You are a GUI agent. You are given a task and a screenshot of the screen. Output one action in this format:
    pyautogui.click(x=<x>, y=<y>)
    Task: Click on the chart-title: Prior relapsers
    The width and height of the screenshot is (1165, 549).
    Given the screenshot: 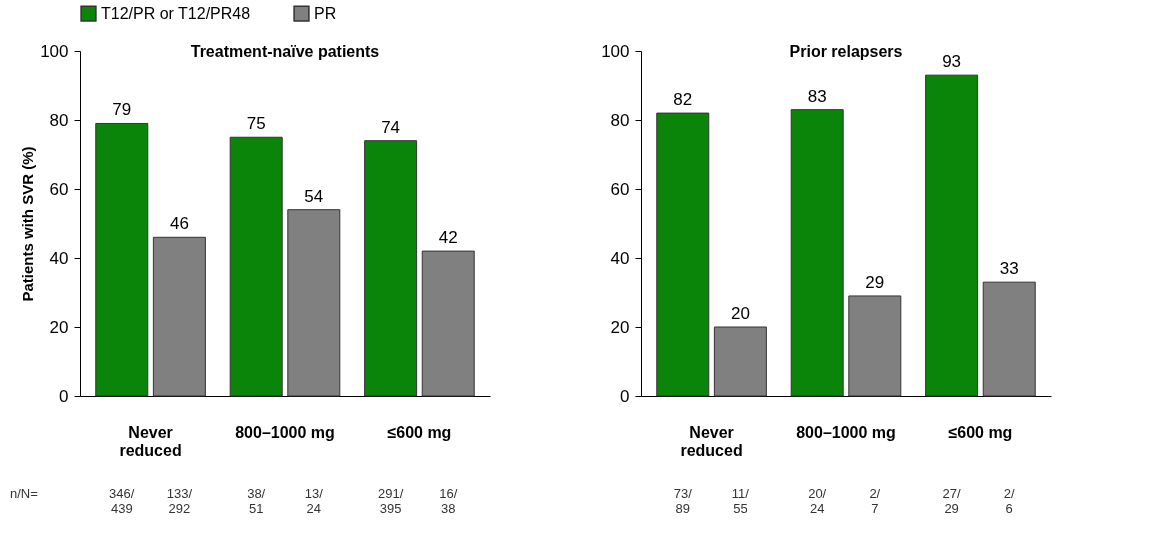 What is the action you would take?
    pyautogui.click(x=846, y=51)
    